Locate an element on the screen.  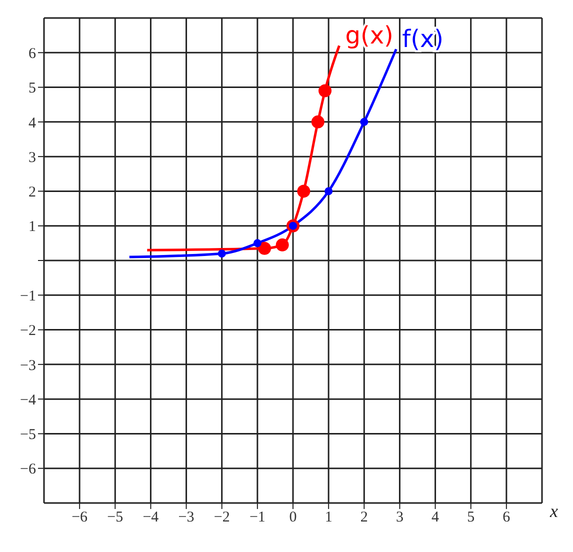
y-tick-label: 5 is located at coordinates (32, 88).